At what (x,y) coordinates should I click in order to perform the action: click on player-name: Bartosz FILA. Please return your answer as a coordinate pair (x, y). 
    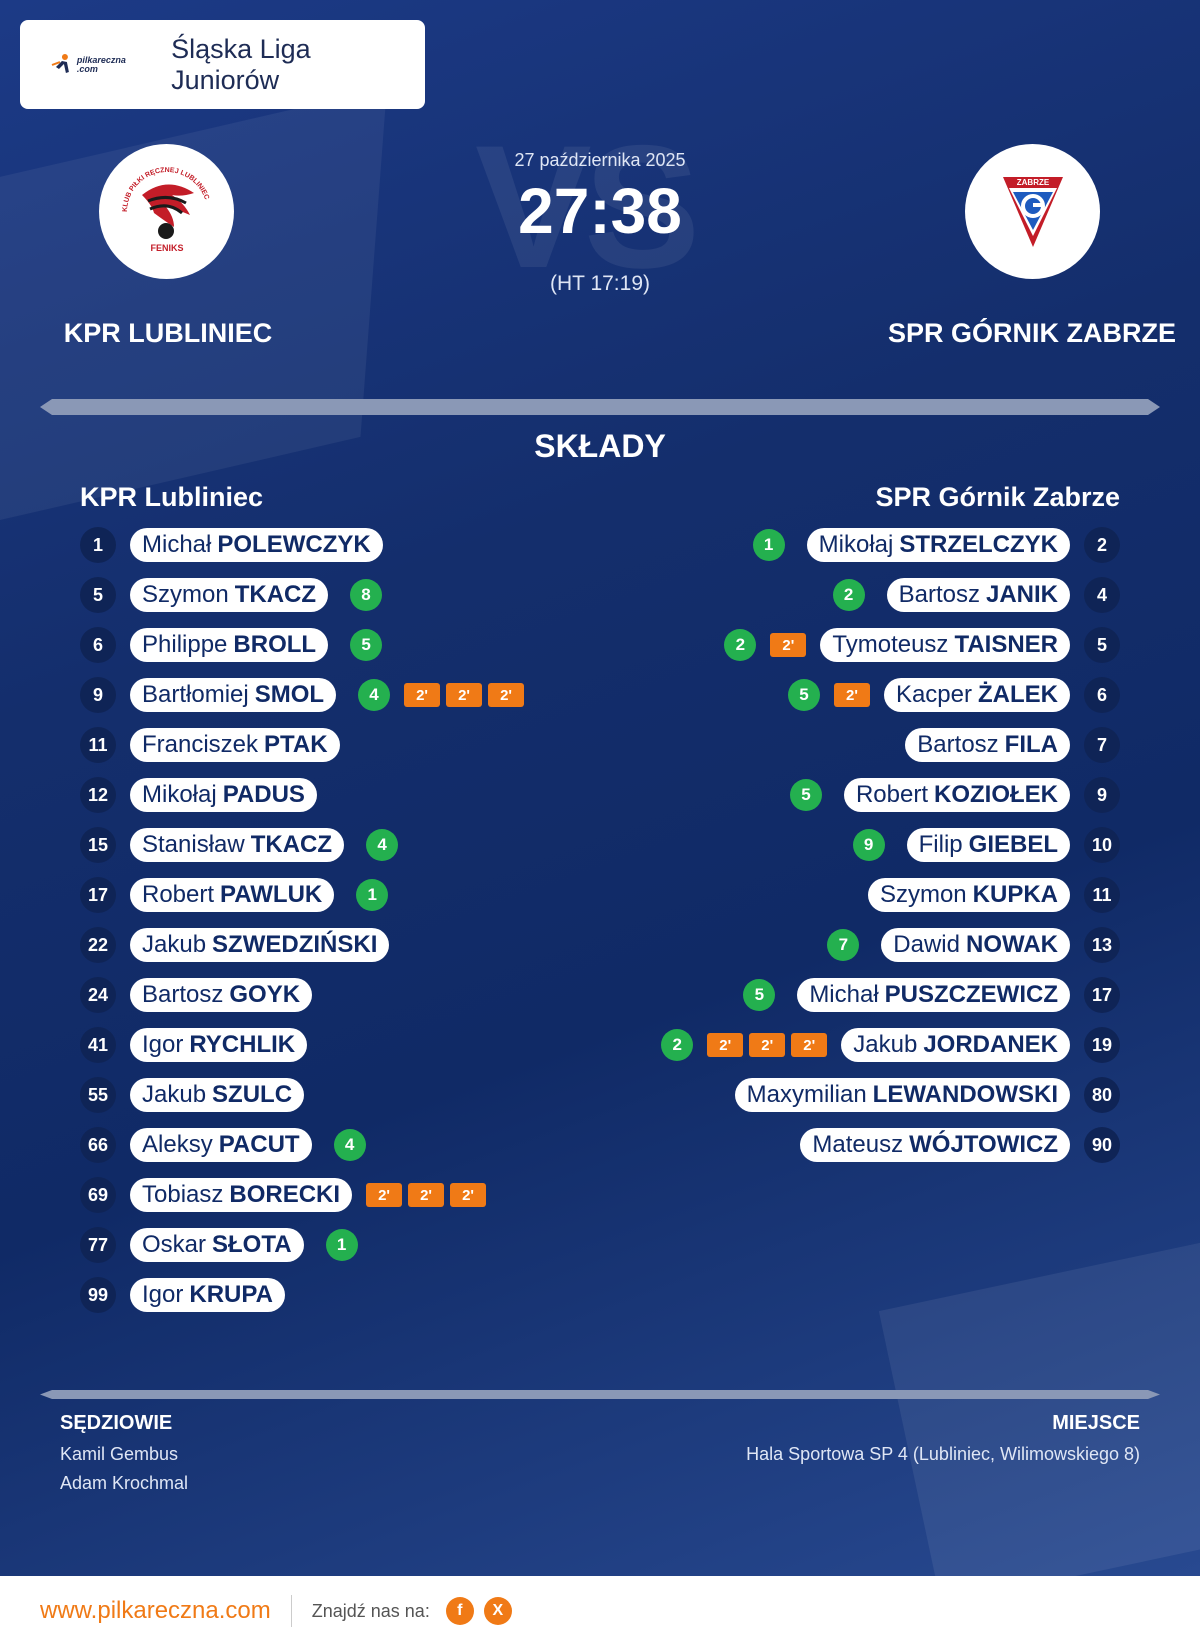
    Looking at the image, I should click on (987, 745).